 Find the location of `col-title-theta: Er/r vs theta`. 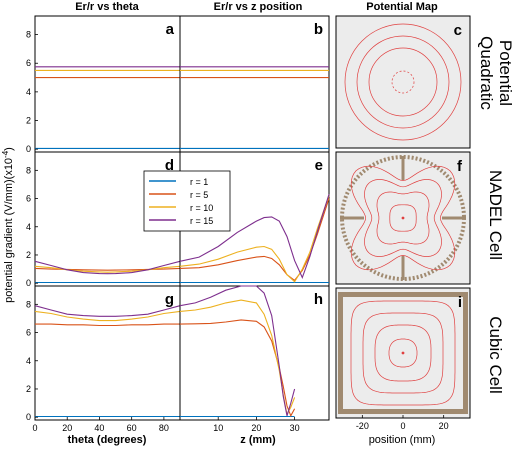

col-title-theta: Er/r vs theta is located at coordinates (107, 7).